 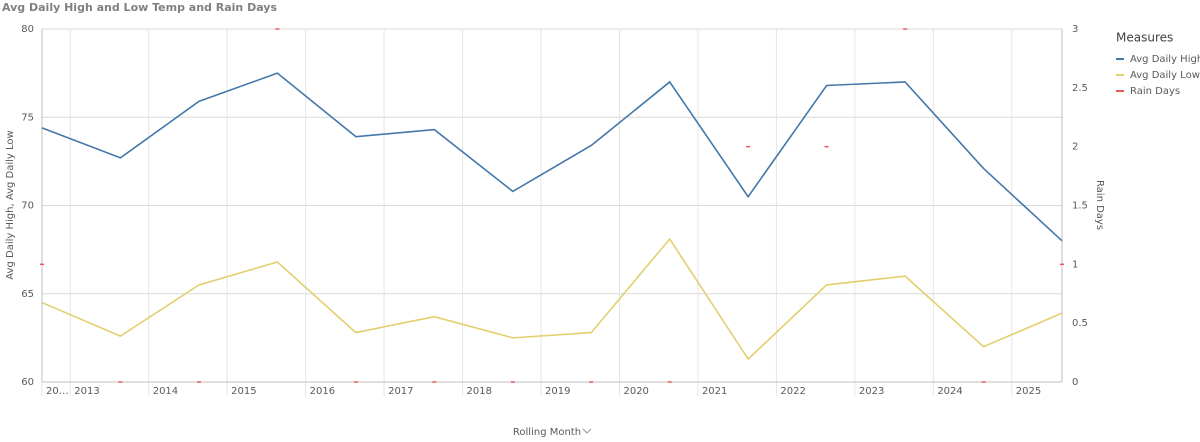 I want to click on legend-label: Avg Daily High, so click(x=1165, y=59).